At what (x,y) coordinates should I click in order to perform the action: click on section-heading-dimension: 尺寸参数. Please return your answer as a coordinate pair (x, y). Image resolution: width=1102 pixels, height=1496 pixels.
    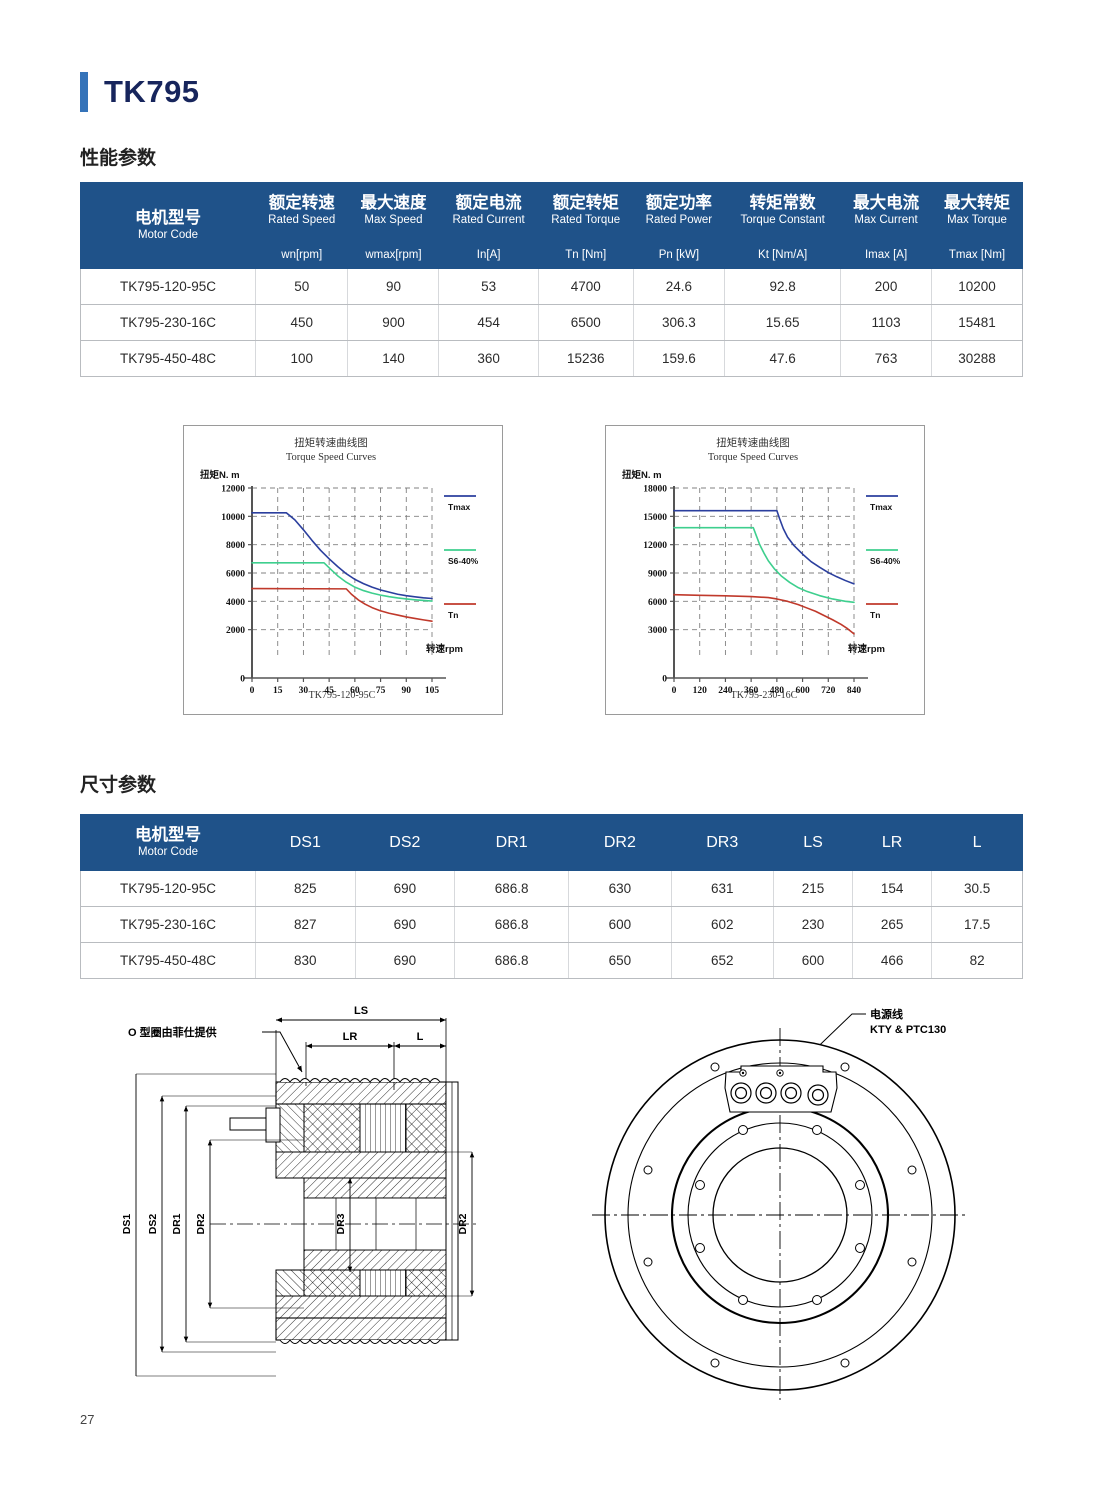
    Looking at the image, I should click on (118, 785).